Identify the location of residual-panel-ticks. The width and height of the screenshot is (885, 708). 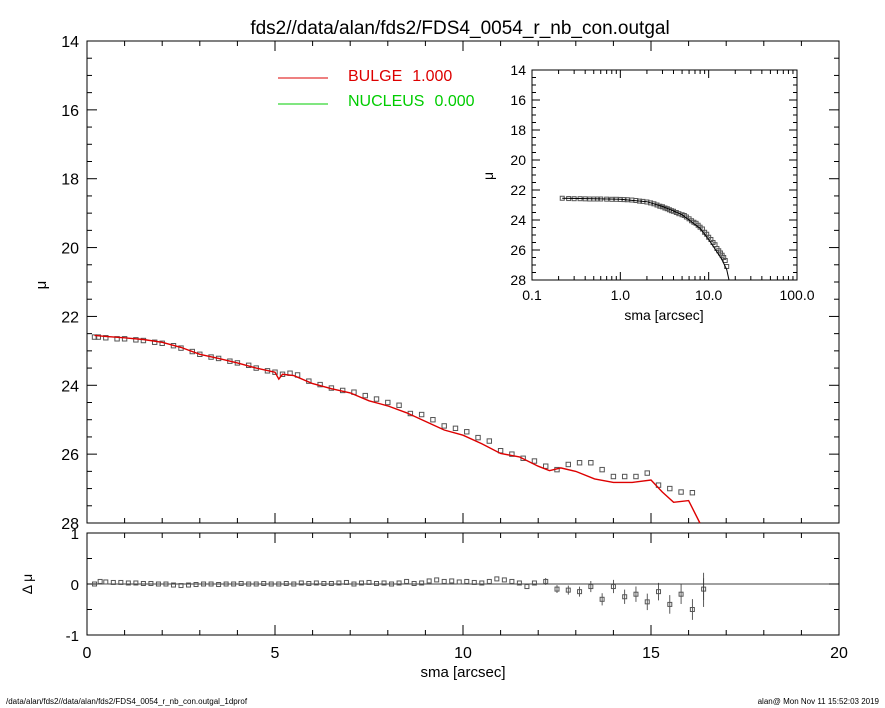
(463, 584).